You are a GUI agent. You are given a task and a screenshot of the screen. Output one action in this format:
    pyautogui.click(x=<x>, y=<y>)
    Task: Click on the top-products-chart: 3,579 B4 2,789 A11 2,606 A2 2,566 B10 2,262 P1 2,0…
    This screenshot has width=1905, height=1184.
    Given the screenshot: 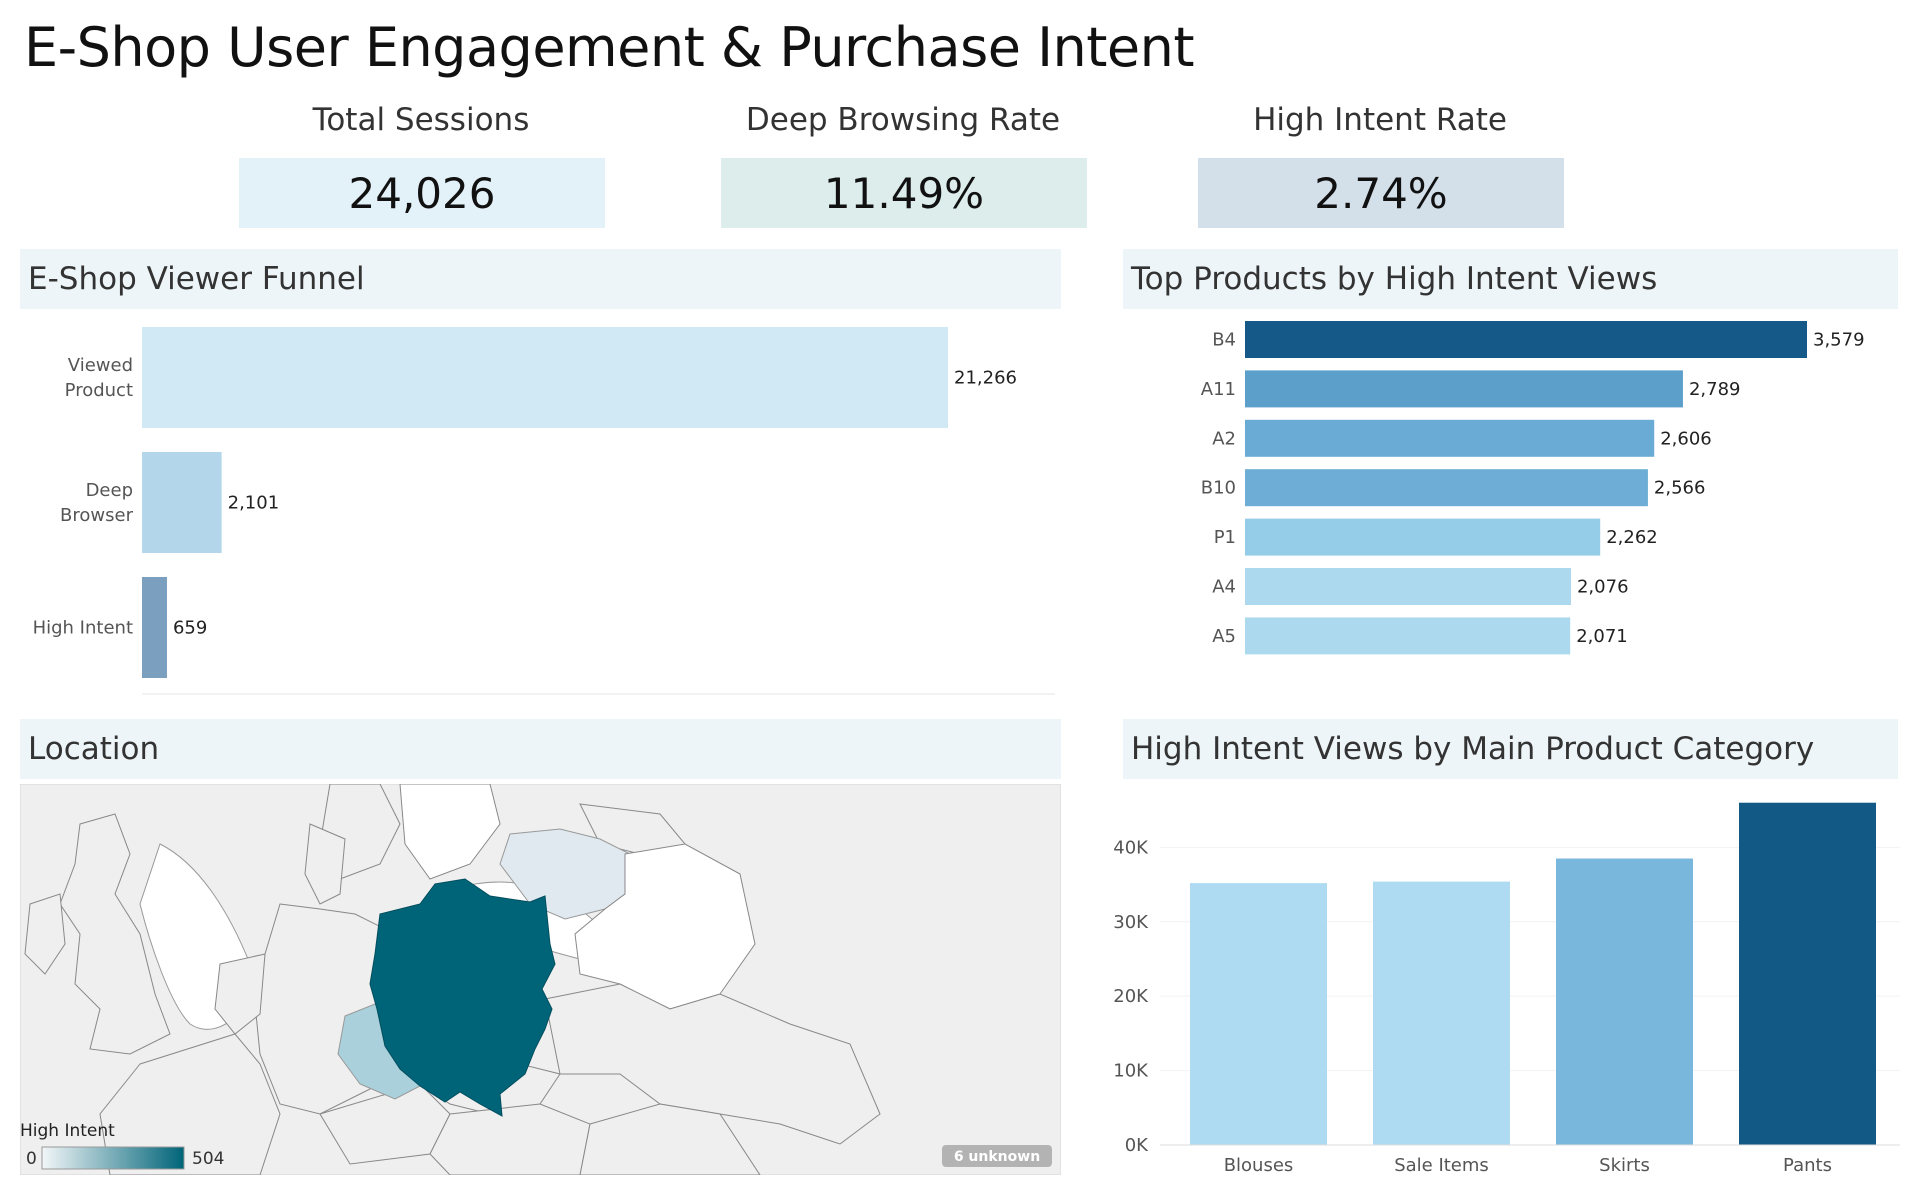 What is the action you would take?
    pyautogui.click(x=1533, y=488)
    